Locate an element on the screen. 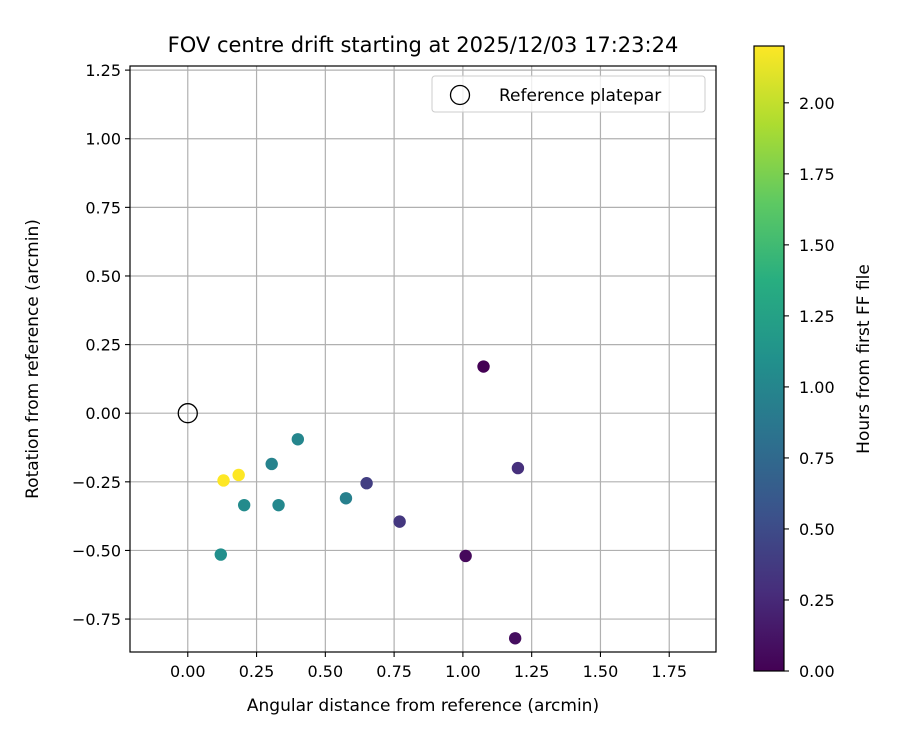 Image resolution: width=900 pixels, height=750 pixels. y-tick-label: 1.25 is located at coordinates (103, 70).